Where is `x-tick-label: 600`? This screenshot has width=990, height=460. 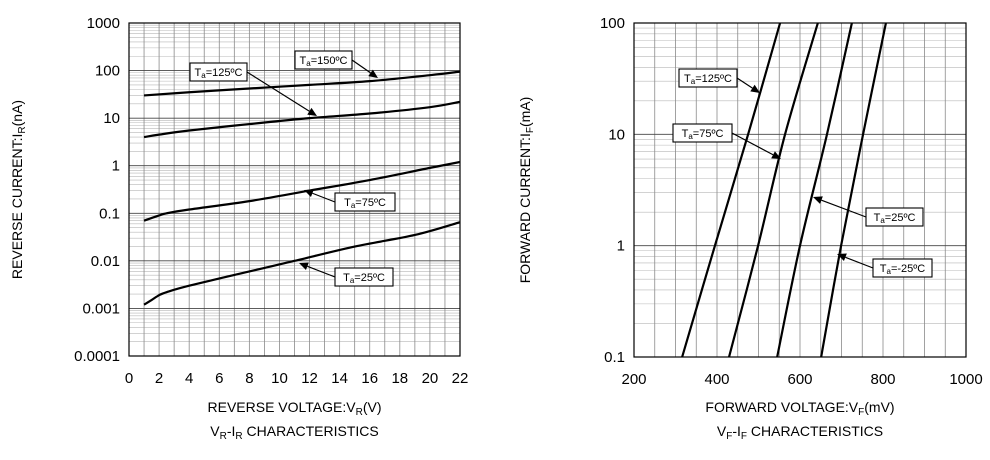
x-tick-label: 600 is located at coordinates (799, 379).